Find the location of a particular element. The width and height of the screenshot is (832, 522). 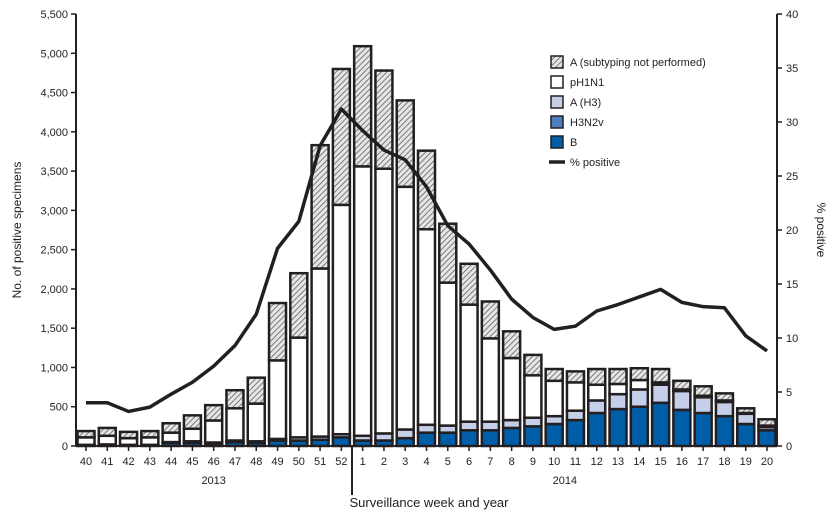

x-tick-label: 3 is located at coordinates (405, 462).